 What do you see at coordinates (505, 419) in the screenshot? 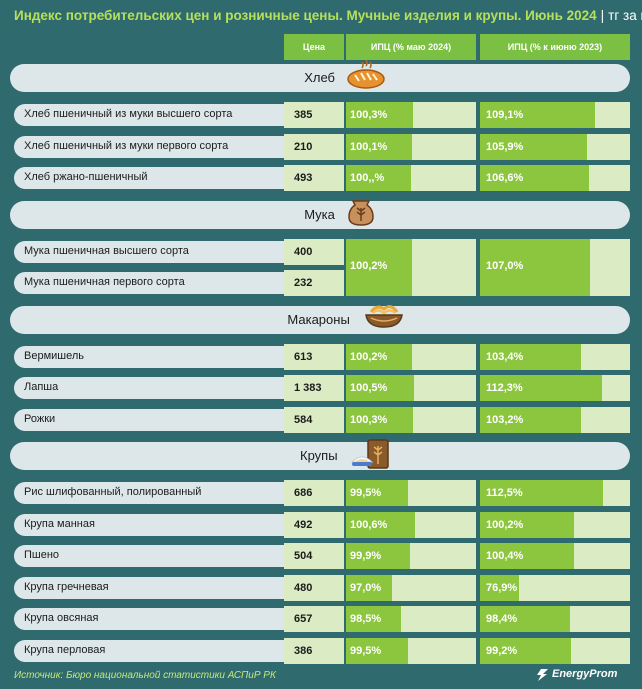
I see `ipc-year-label: 103,2%` at bounding box center [505, 419].